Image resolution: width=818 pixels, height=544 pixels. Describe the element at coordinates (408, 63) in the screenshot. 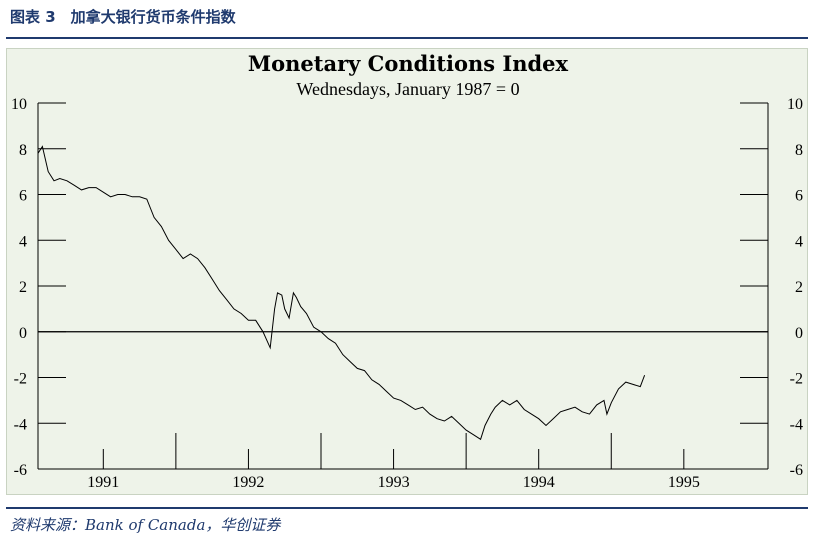

I see `chart-title: Monetary Conditions Index` at that location.